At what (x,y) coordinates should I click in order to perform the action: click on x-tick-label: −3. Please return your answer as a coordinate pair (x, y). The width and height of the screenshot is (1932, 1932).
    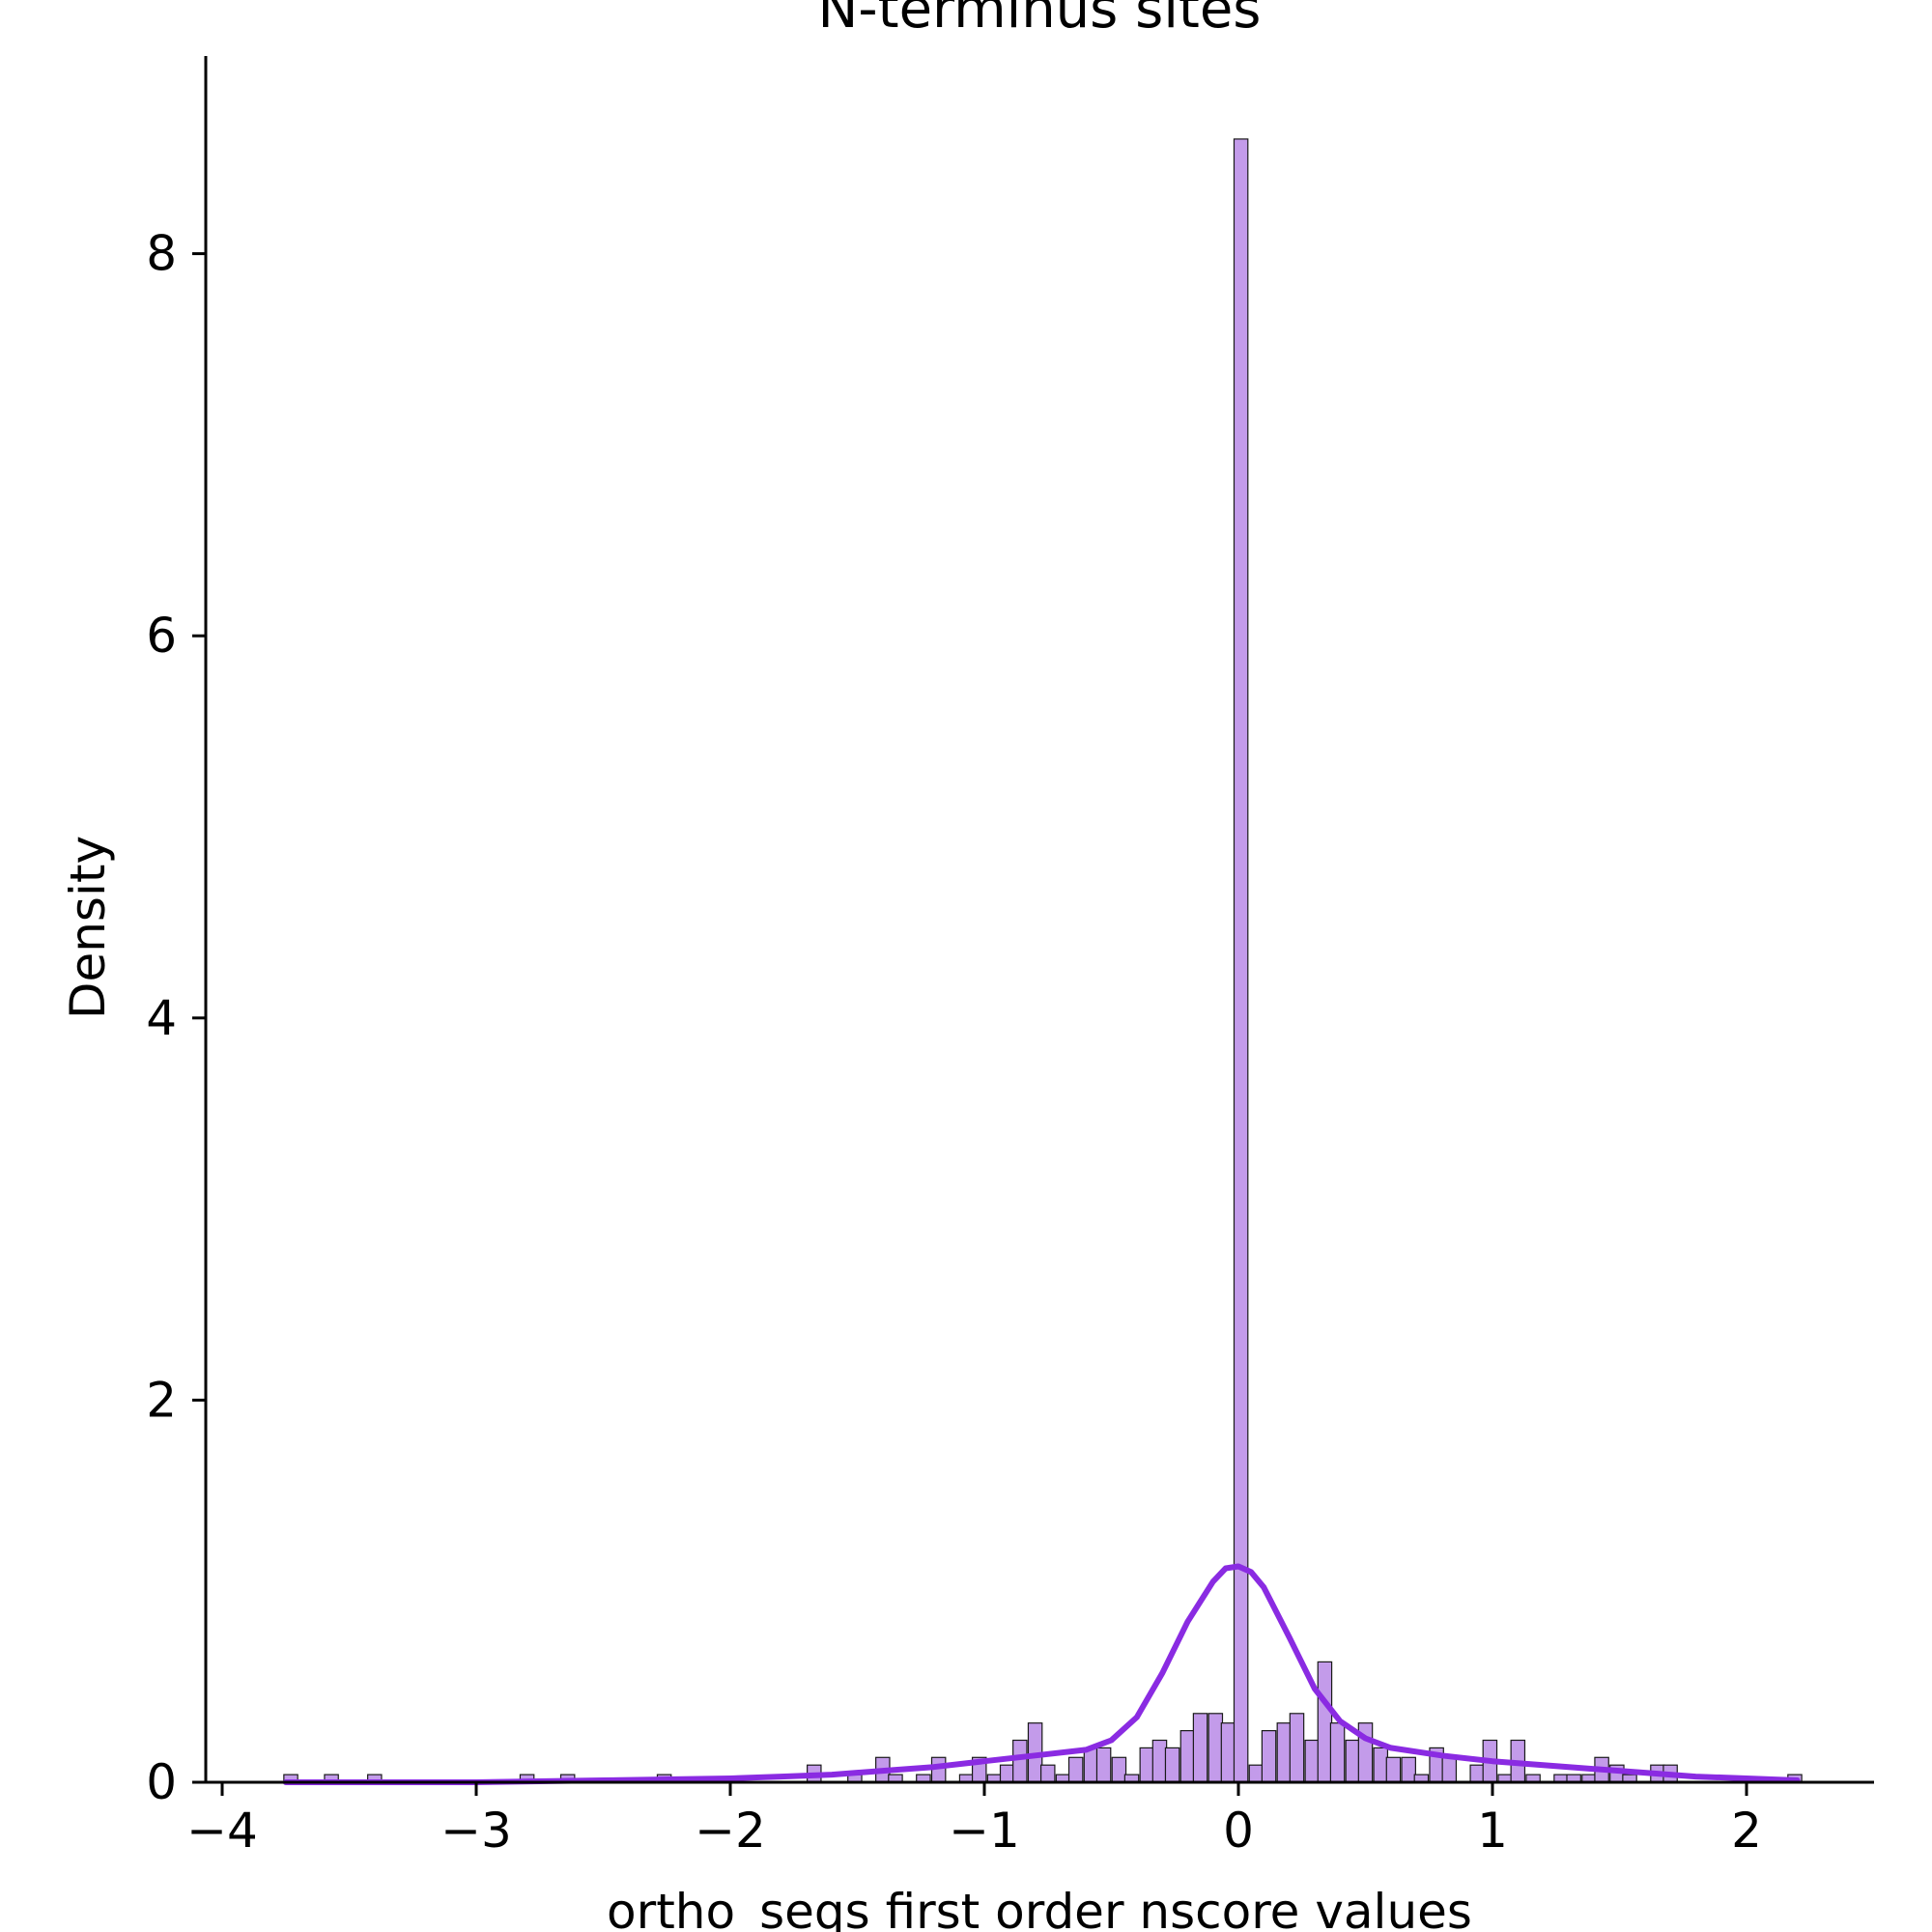
    Looking at the image, I should click on (476, 1831).